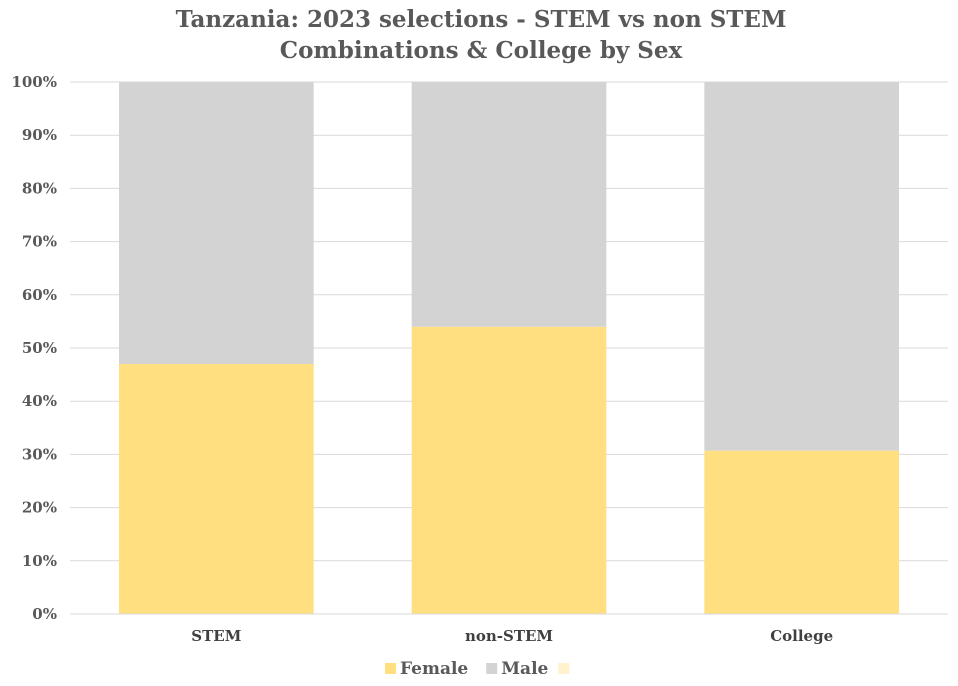  What do you see at coordinates (39, 348) in the screenshot?
I see `y-tick-label: 50%` at bounding box center [39, 348].